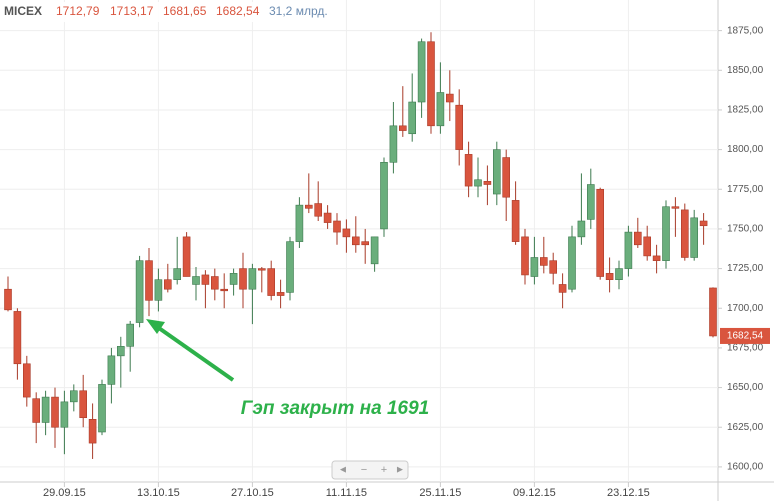 This screenshot has height=501, width=774. I want to click on x-tick-label: 29.09.15, so click(64, 493).